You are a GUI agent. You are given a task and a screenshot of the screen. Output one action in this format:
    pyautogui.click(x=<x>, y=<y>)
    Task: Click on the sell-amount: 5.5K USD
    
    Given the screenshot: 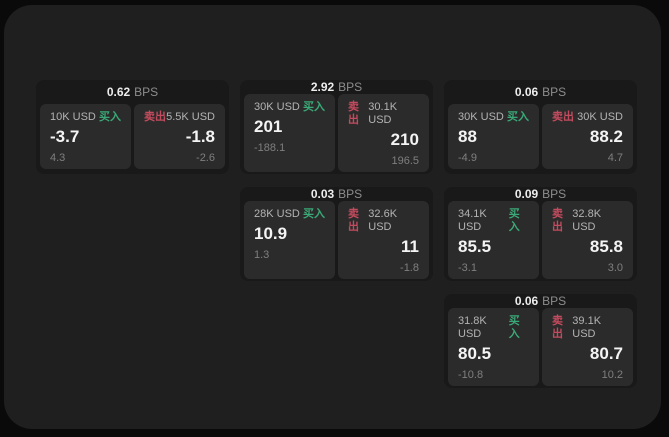 What is the action you would take?
    pyautogui.click(x=190, y=117)
    